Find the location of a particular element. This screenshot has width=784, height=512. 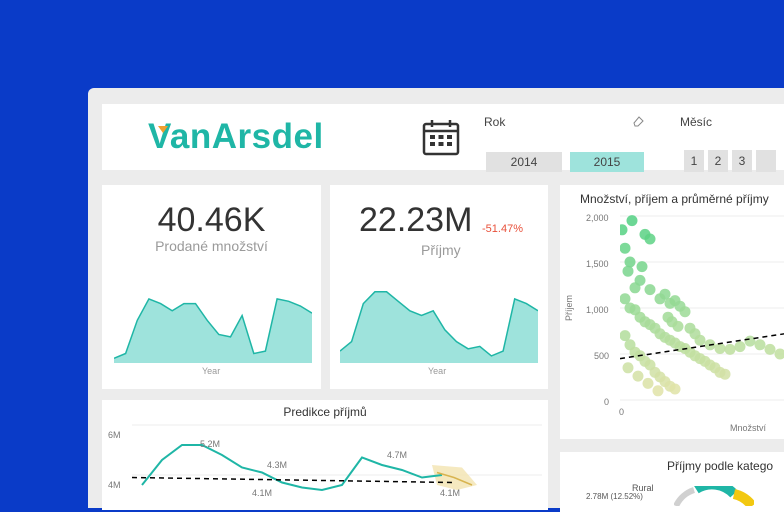

forecast-label-5-2m: 5.2M is located at coordinates (210, 444).